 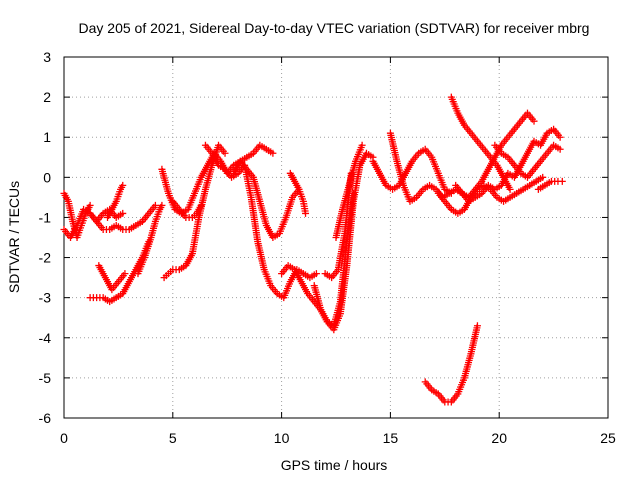 I want to click on series-sat-v, so click(x=495, y=155).